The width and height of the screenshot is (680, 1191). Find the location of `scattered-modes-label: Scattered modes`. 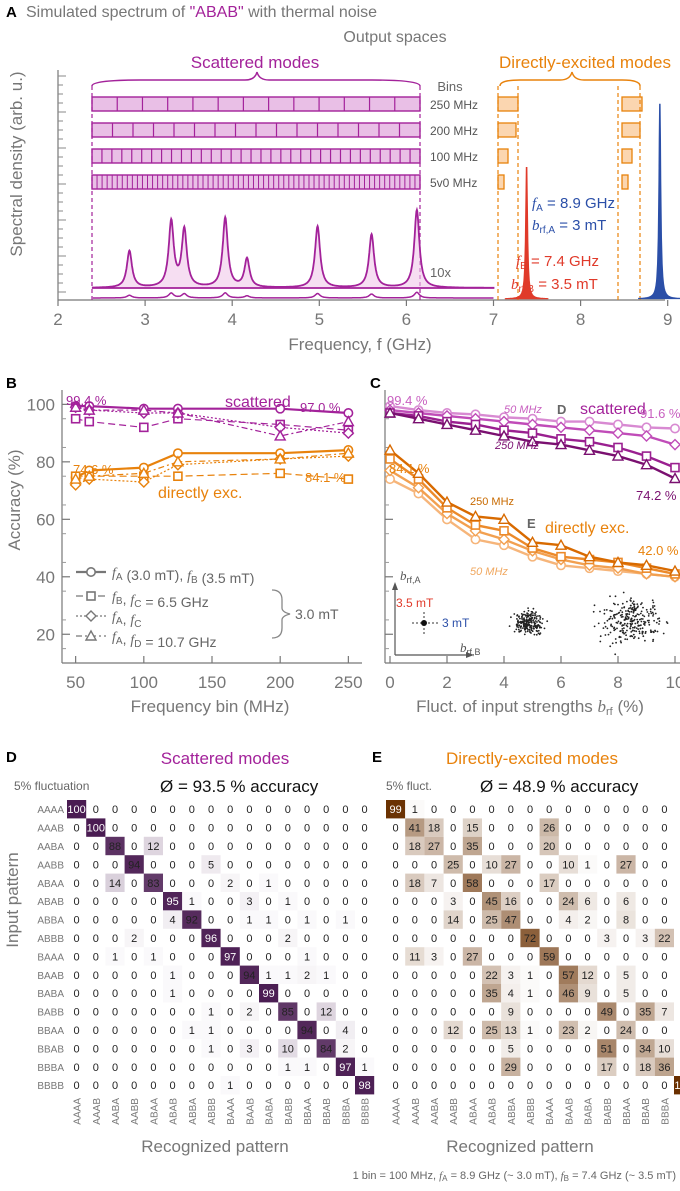

scattered-modes-label: Scattered modes is located at coordinates (255, 62).